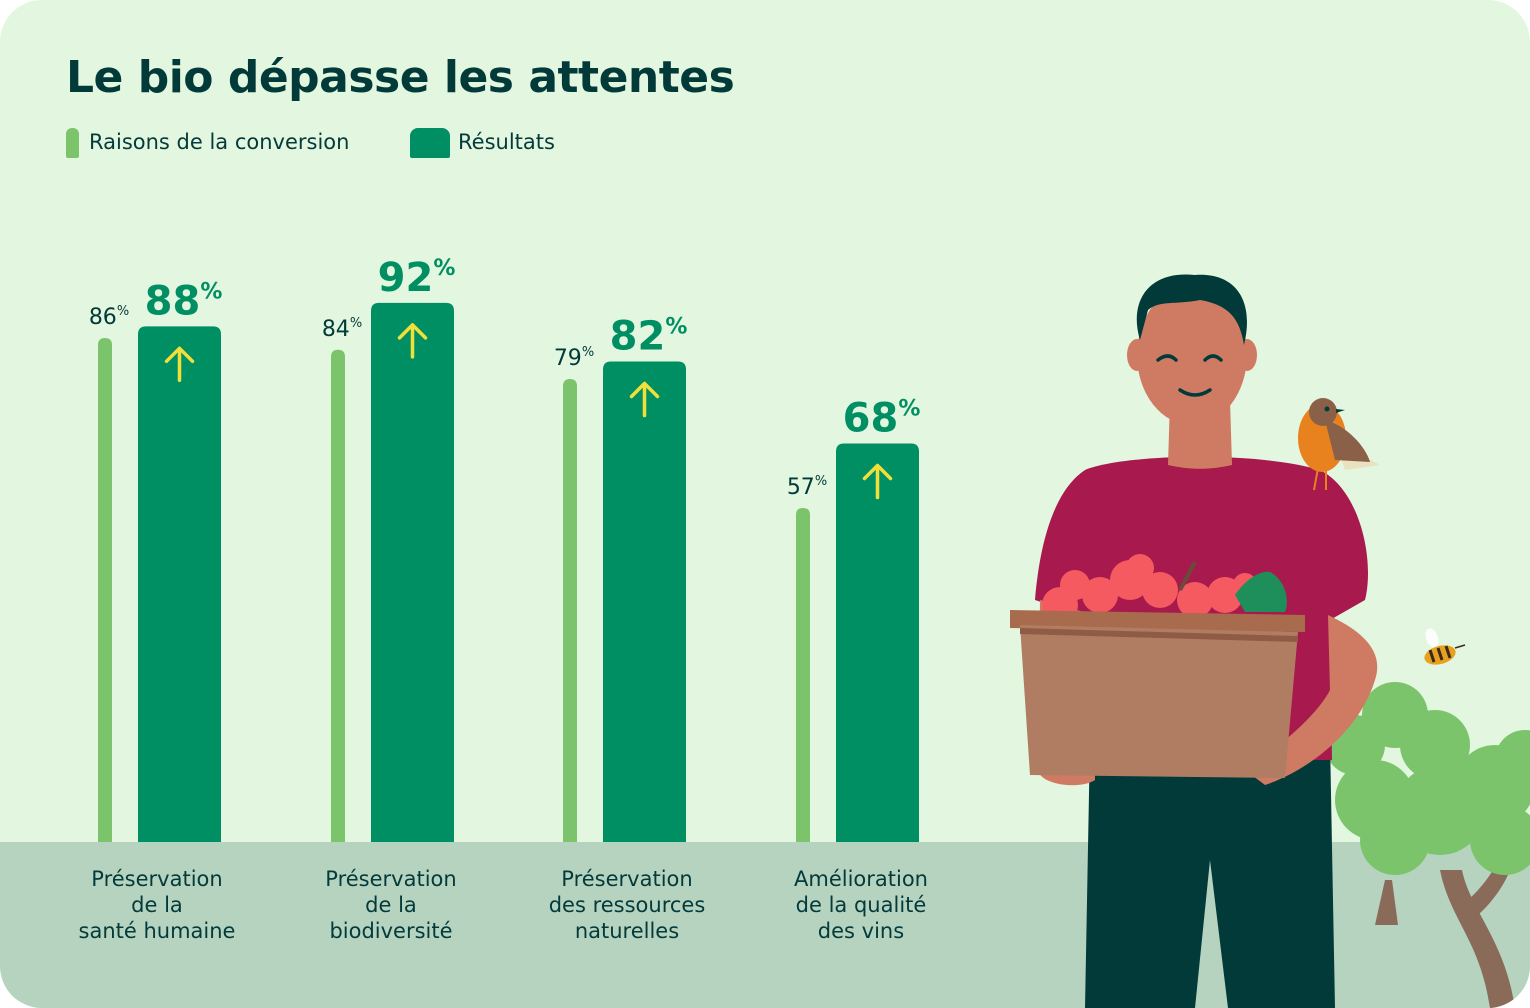 This screenshot has height=1008, width=1530. Describe the element at coordinates (417, 278) in the screenshot. I see `value-label-results-2: 92%` at that location.